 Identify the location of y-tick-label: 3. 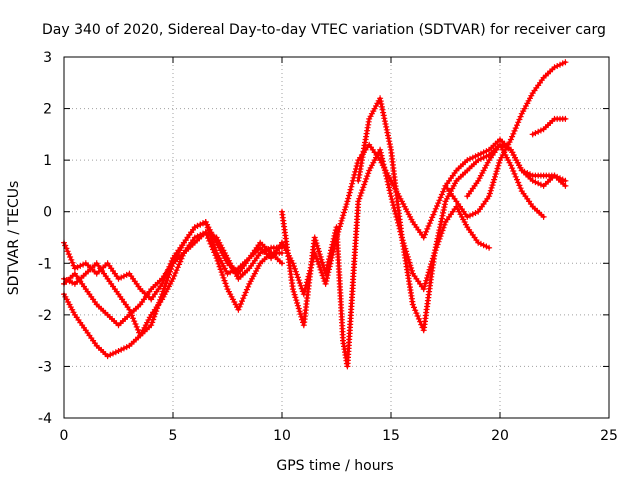
(47, 58).